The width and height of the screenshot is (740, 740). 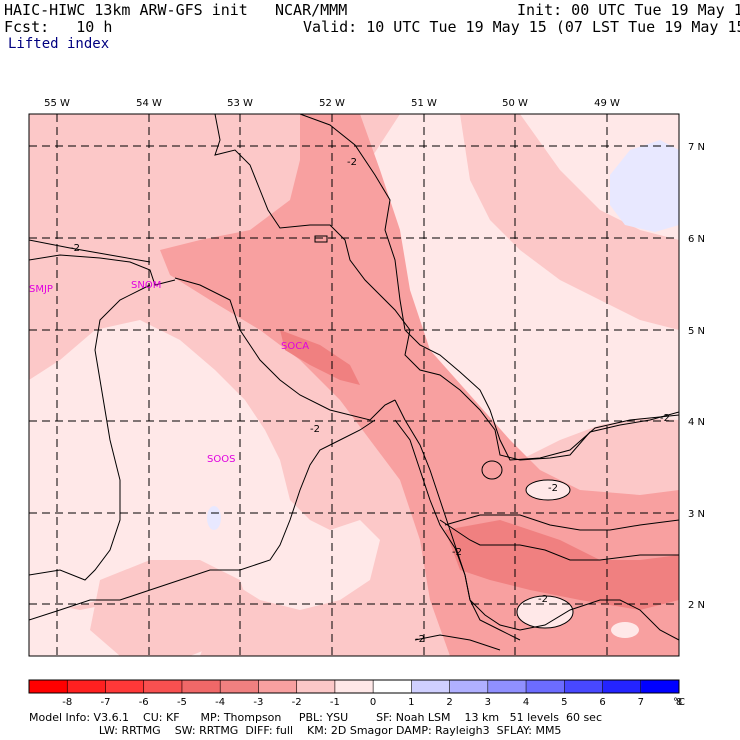 What do you see at coordinates (240, 103) in the screenshot?
I see `lon-label: 53 W` at bounding box center [240, 103].